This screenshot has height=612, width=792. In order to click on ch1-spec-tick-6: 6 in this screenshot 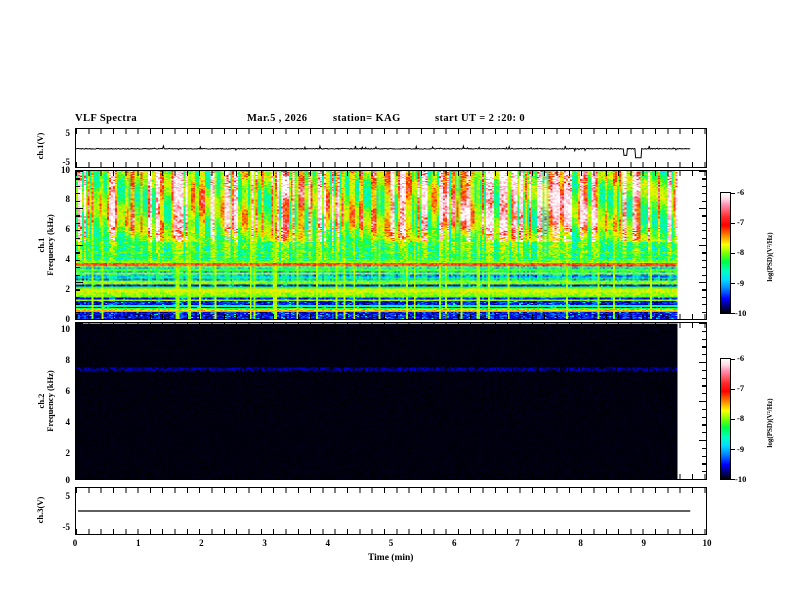, I will do `click(68, 229)`.